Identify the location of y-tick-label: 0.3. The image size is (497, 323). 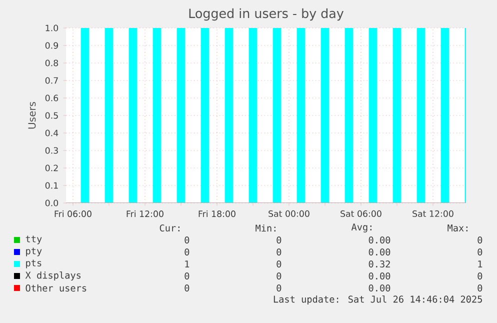
(51, 150).